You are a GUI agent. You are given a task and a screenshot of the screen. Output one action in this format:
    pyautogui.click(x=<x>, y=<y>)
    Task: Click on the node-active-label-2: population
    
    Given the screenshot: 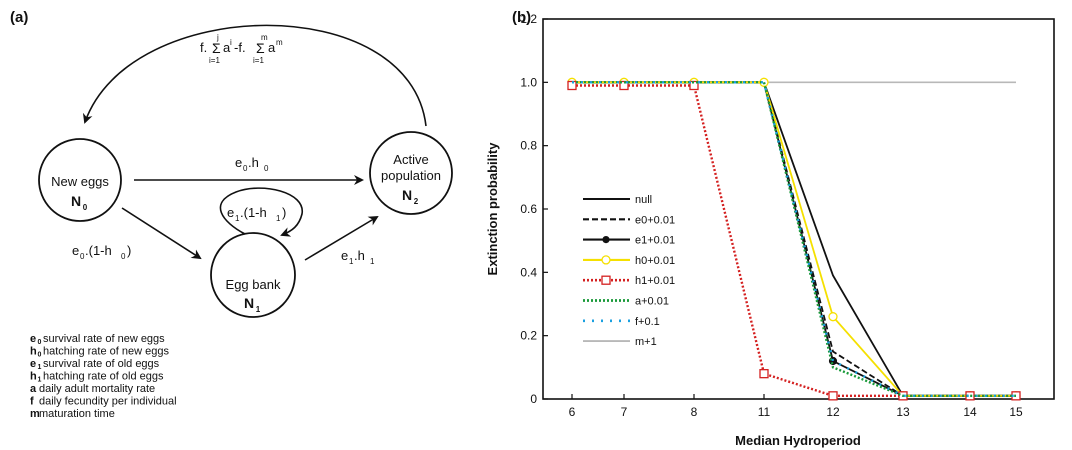 What is the action you would take?
    pyautogui.click(x=411, y=175)
    